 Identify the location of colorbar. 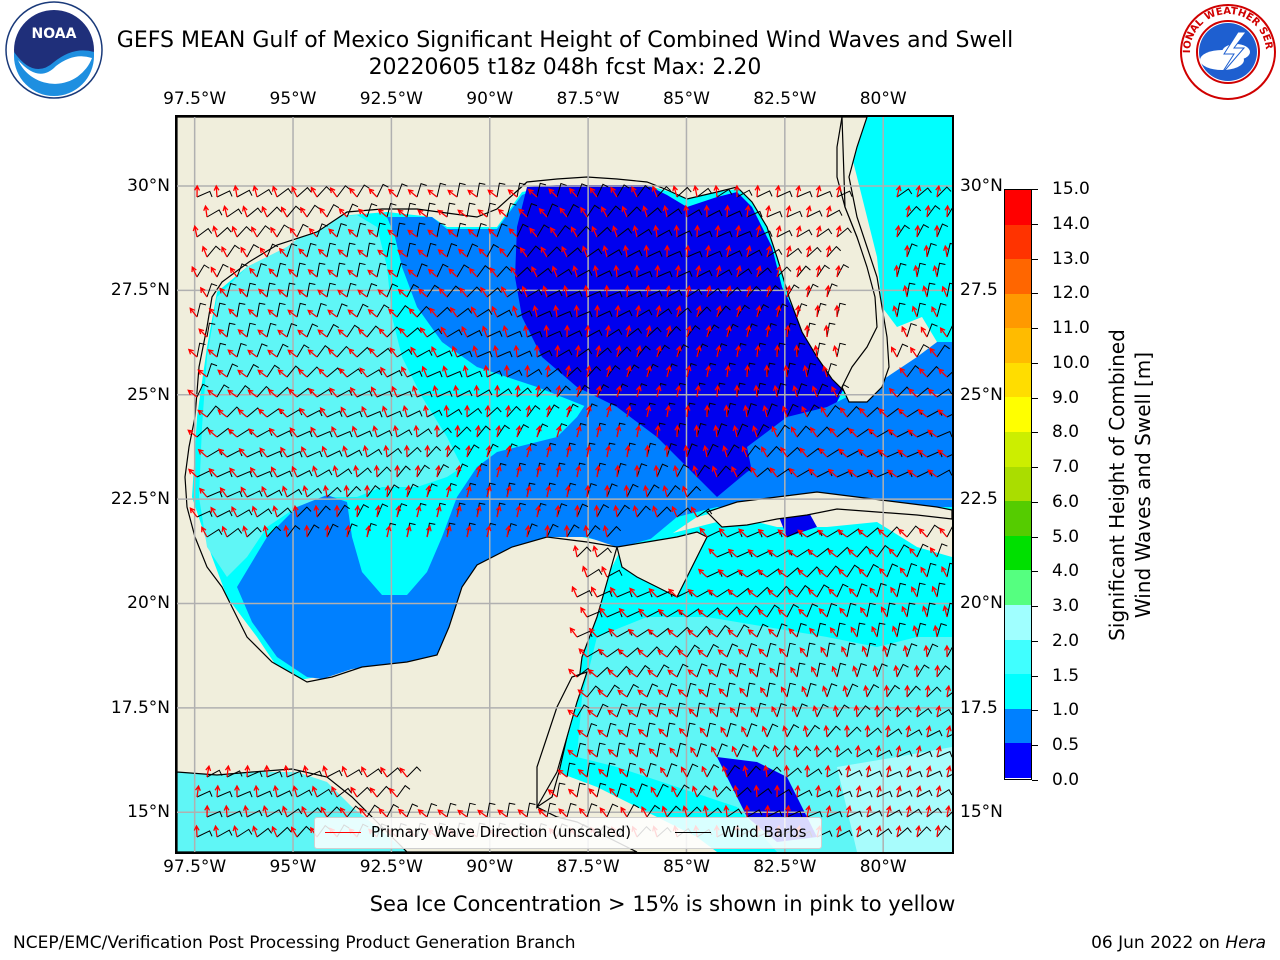
(1018, 484).